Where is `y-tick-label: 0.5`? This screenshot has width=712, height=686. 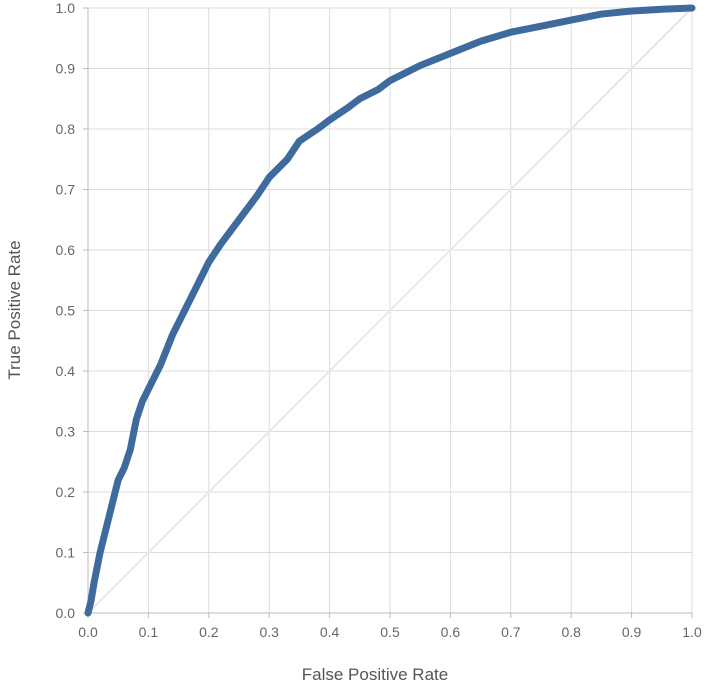
y-tick-label: 0.5 is located at coordinates (66, 311).